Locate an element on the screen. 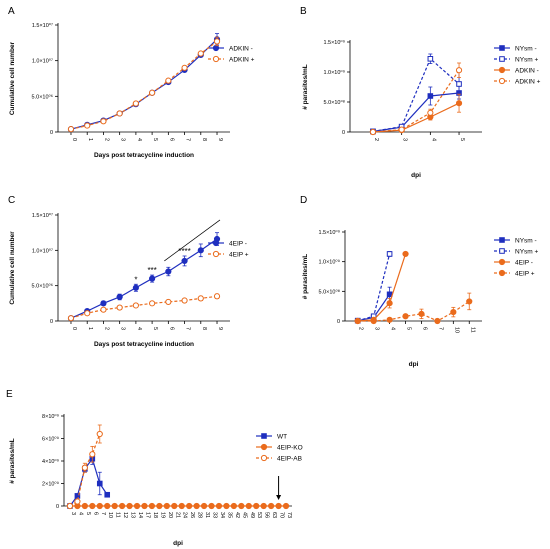  y-tick-label: 8×10⁰⁹ is located at coordinates (50, 416).